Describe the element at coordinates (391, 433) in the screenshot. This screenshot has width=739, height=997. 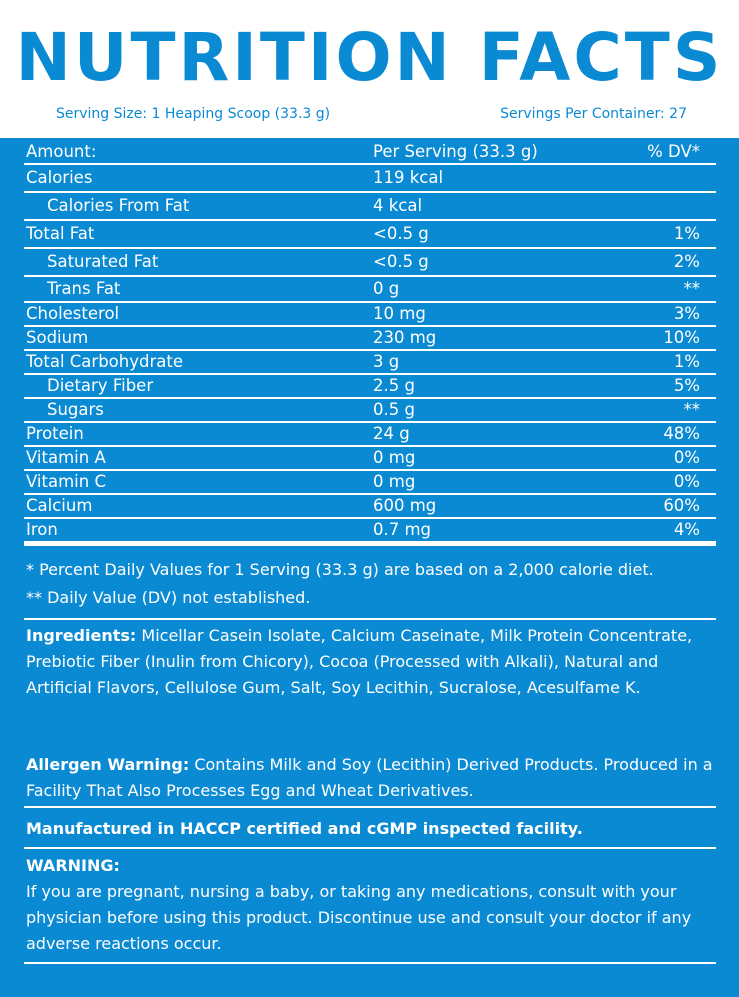
I see `amount: 24 g` at that location.